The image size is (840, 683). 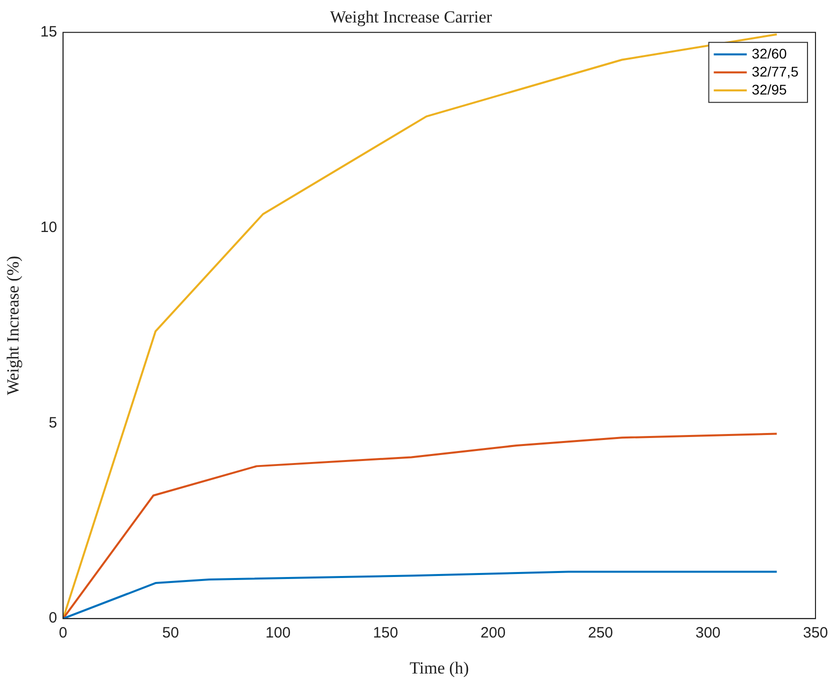 I want to click on y-axis-title: Weight Increase (%), so click(x=13, y=326).